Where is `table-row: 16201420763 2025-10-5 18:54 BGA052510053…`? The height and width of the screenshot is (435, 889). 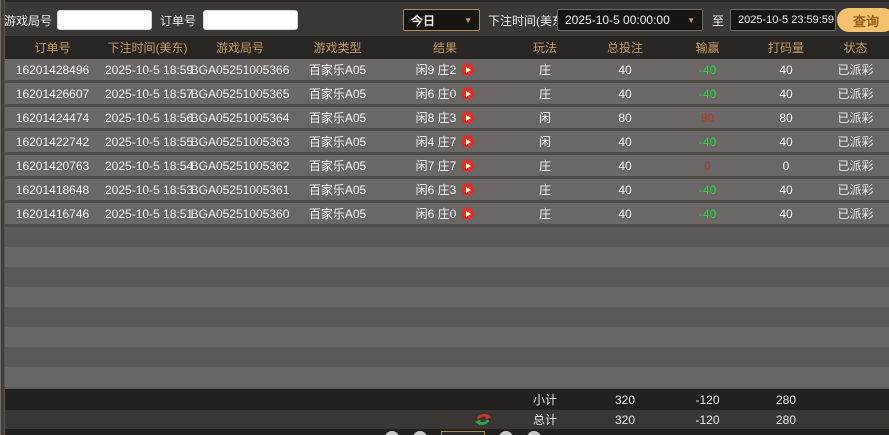
table-row: 16201420763 2025-10-5 18:54 BGA052510053… is located at coordinates (444, 167).